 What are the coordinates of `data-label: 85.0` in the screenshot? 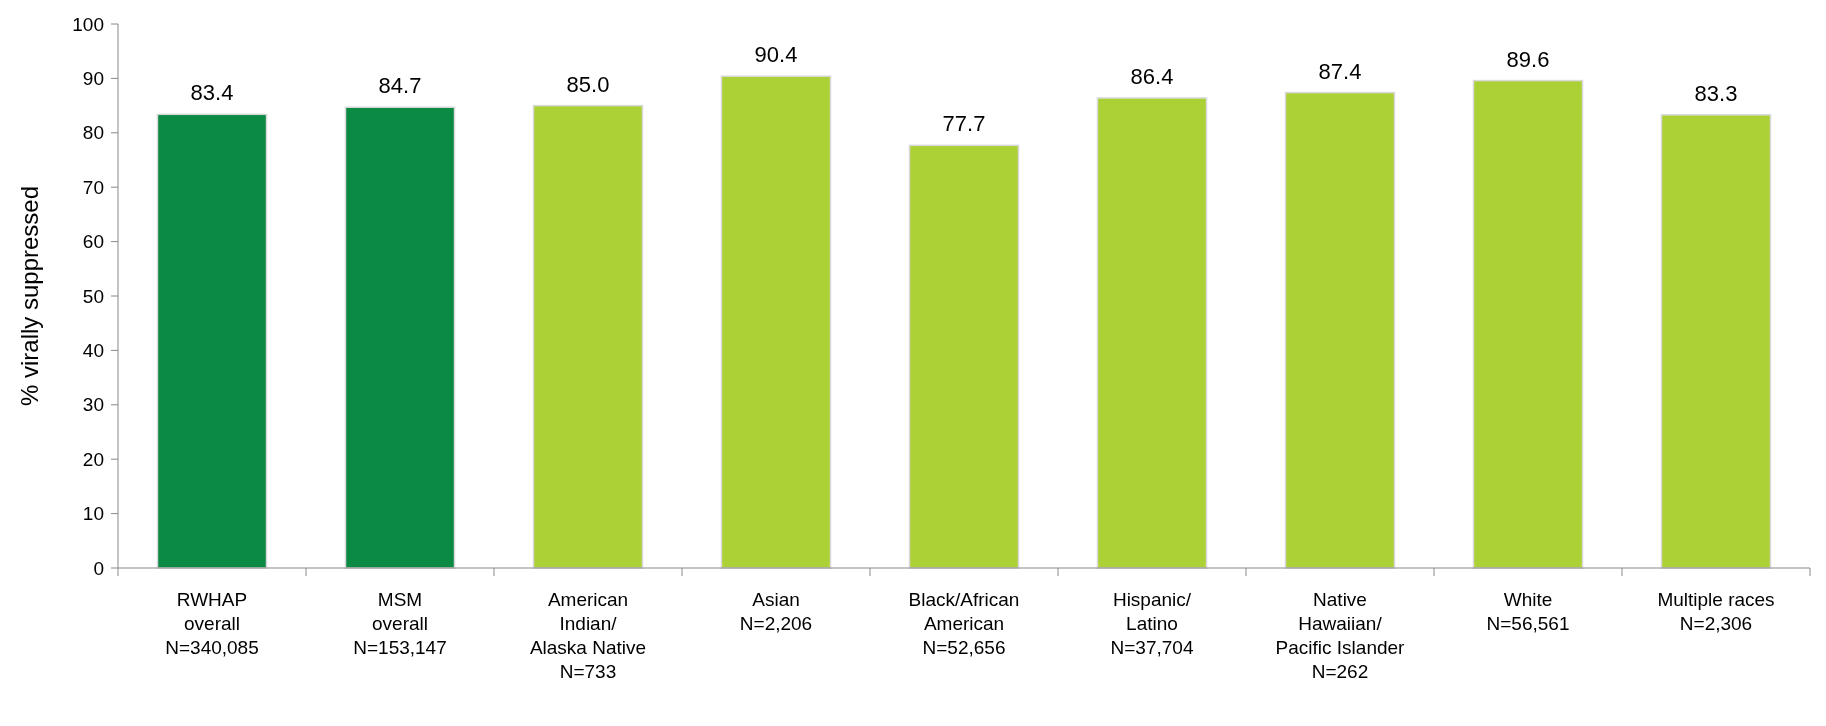 It's located at (588, 84).